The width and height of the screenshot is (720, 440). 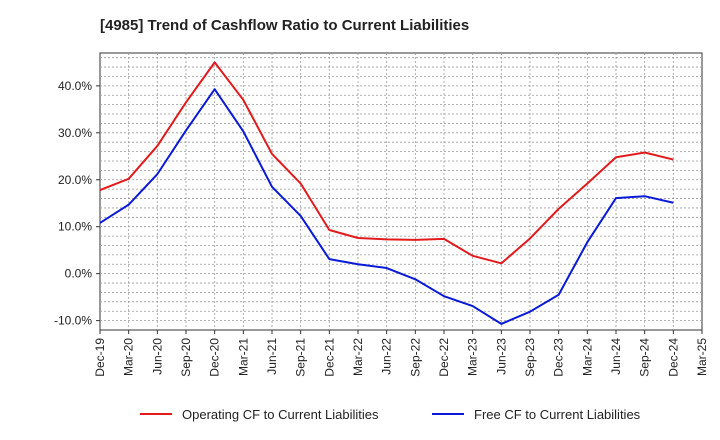 What do you see at coordinates (215, 357) in the screenshot?
I see `x-tick-label: Dec-20` at bounding box center [215, 357].